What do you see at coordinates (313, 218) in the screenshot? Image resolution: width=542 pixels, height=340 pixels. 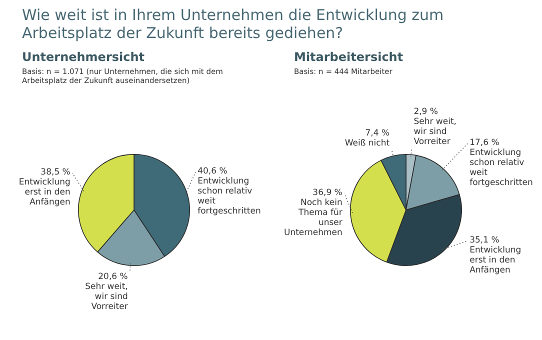 I see `slice-label: Noch kein Thema für unser Unternehmen` at bounding box center [313, 218].